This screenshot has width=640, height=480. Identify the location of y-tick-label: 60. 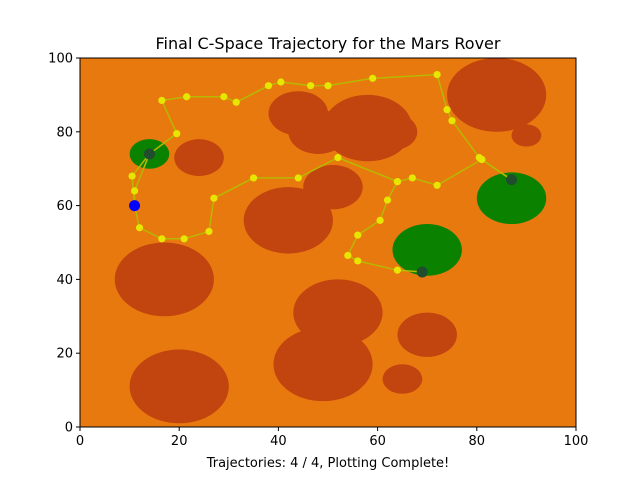
(64, 206).